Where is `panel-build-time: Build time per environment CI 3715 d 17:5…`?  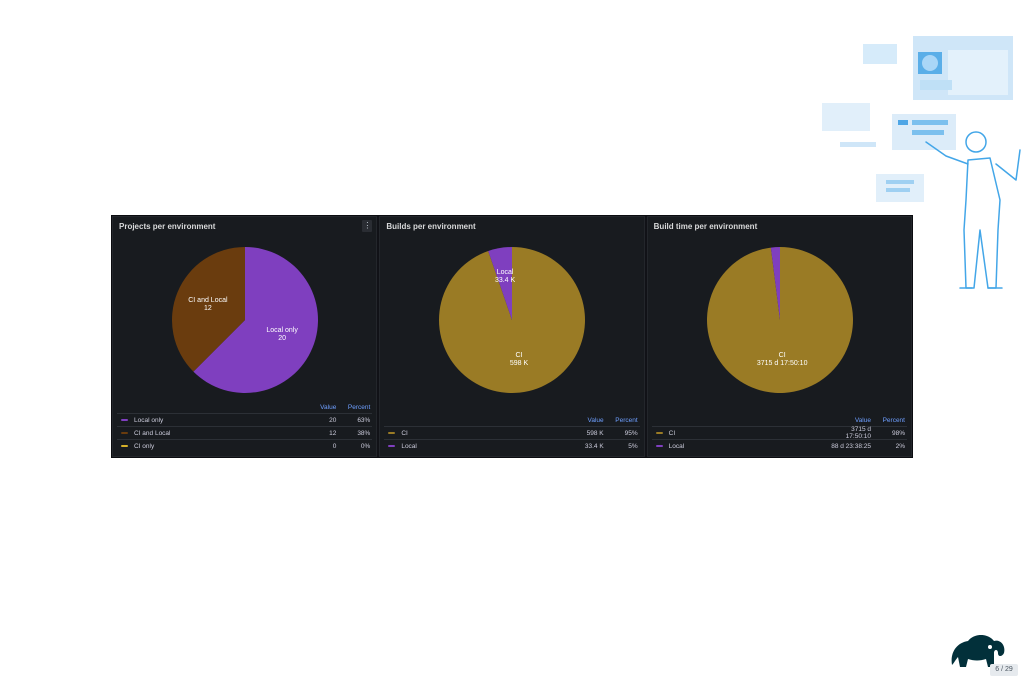 panel-build-time: Build time per environment CI 3715 d 17:5… is located at coordinates (779, 336).